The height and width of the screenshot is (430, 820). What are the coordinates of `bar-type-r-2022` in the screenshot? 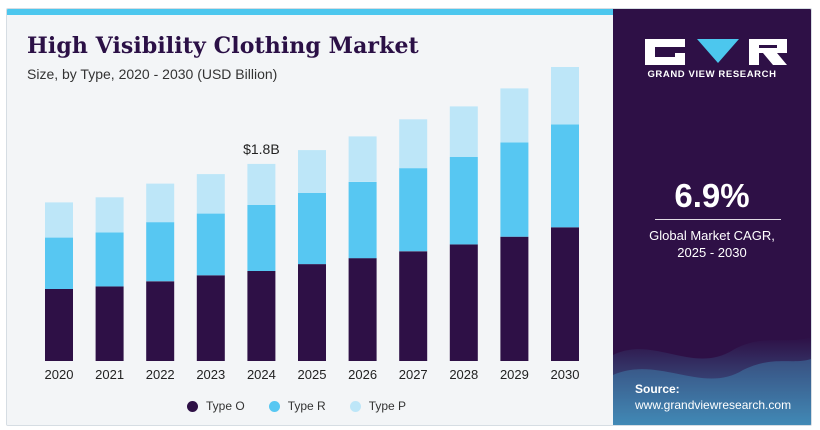 It's located at (160, 252).